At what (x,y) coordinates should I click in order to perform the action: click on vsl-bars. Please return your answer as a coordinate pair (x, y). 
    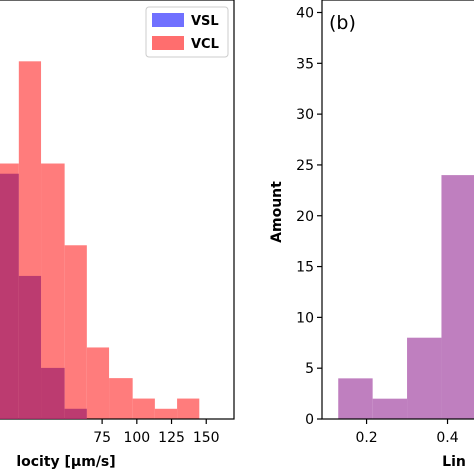
    Looking at the image, I should click on (43, 296).